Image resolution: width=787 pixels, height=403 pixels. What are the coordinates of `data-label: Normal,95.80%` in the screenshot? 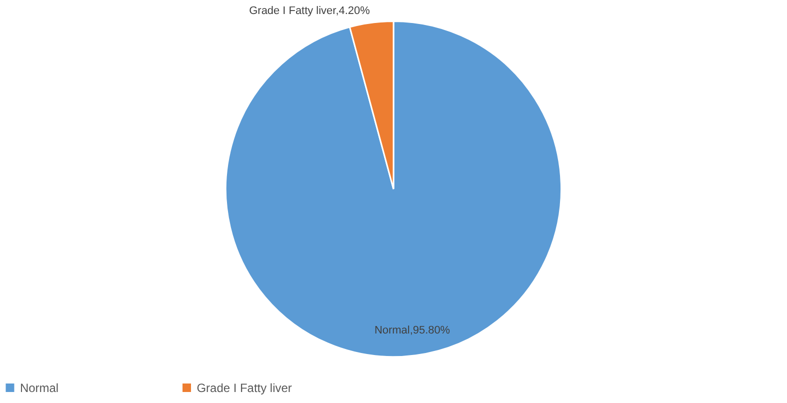 It's located at (412, 330).